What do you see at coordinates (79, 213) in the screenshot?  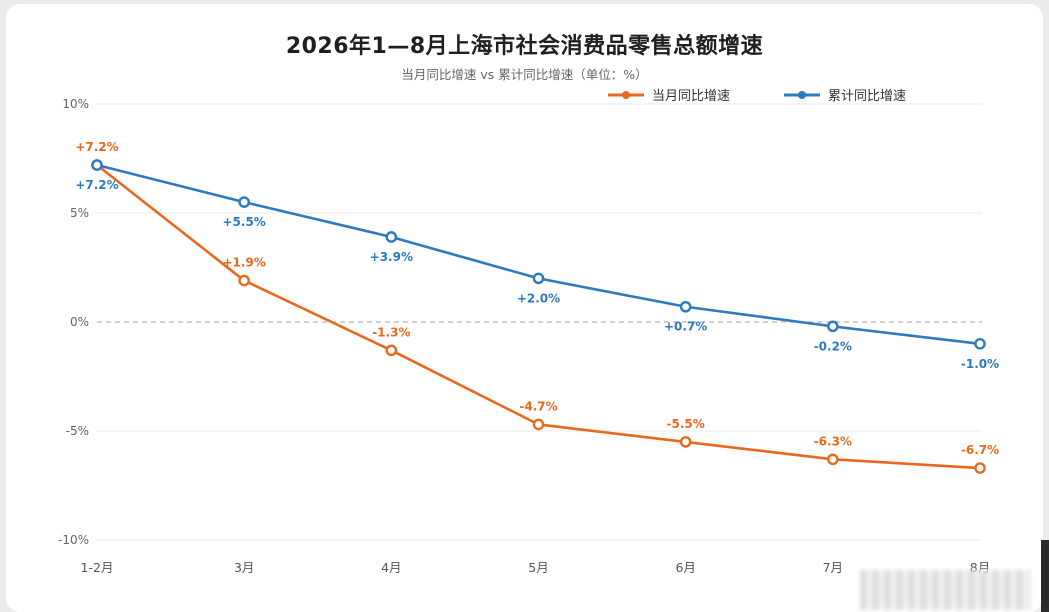 I see `y-tick-label: 5%` at bounding box center [79, 213].